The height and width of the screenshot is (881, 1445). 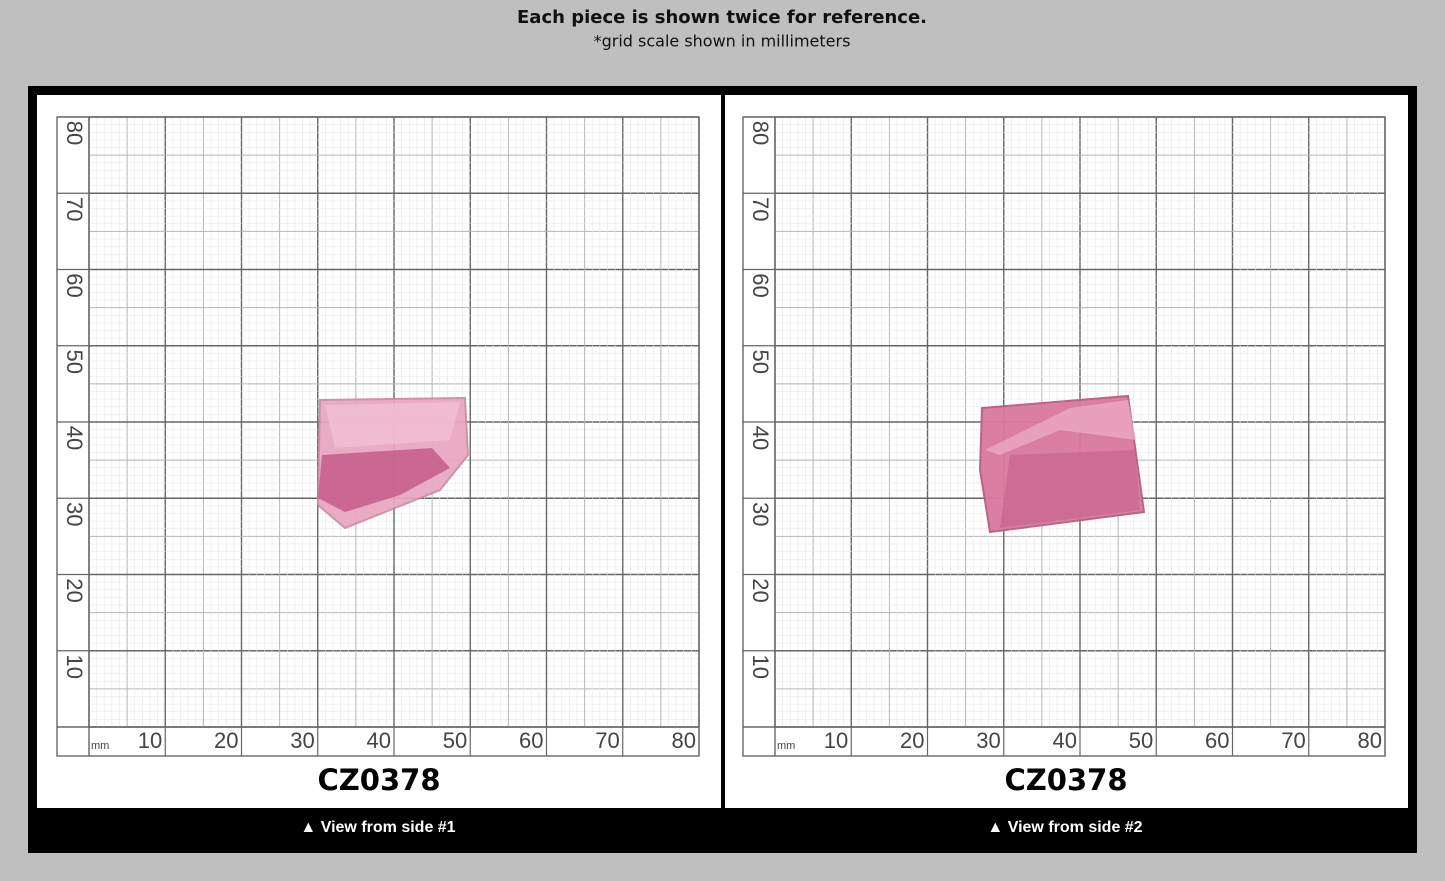 What do you see at coordinates (1064, 827) in the screenshot?
I see `view-caption: ▲ View from side #2` at bounding box center [1064, 827].